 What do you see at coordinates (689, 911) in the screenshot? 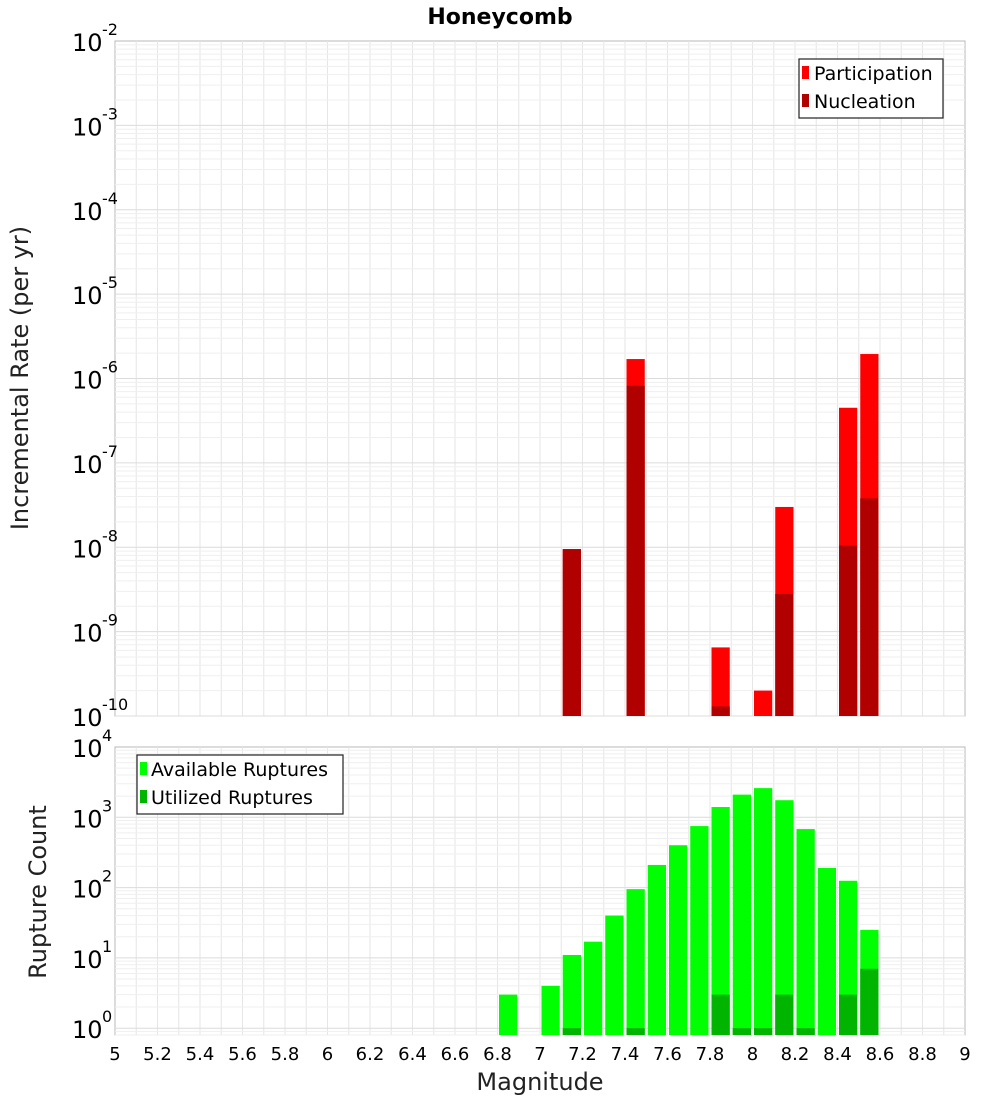
I see `count-bars` at bounding box center [689, 911].